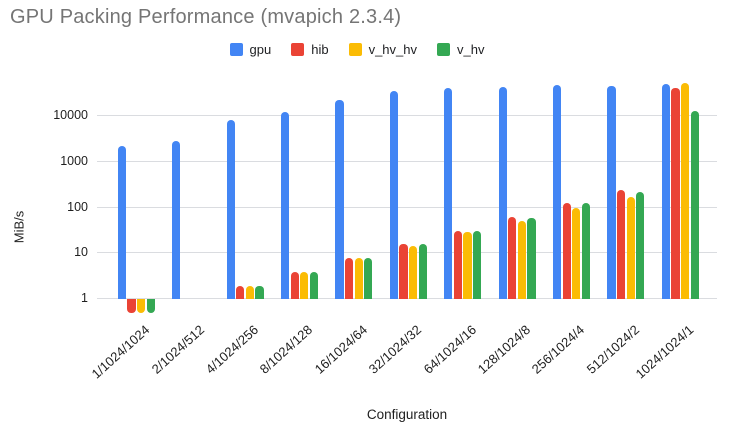 Image resolution: width=730 pixels, height=430 pixels. I want to click on bar-hib-128/1024/8, so click(512, 258).